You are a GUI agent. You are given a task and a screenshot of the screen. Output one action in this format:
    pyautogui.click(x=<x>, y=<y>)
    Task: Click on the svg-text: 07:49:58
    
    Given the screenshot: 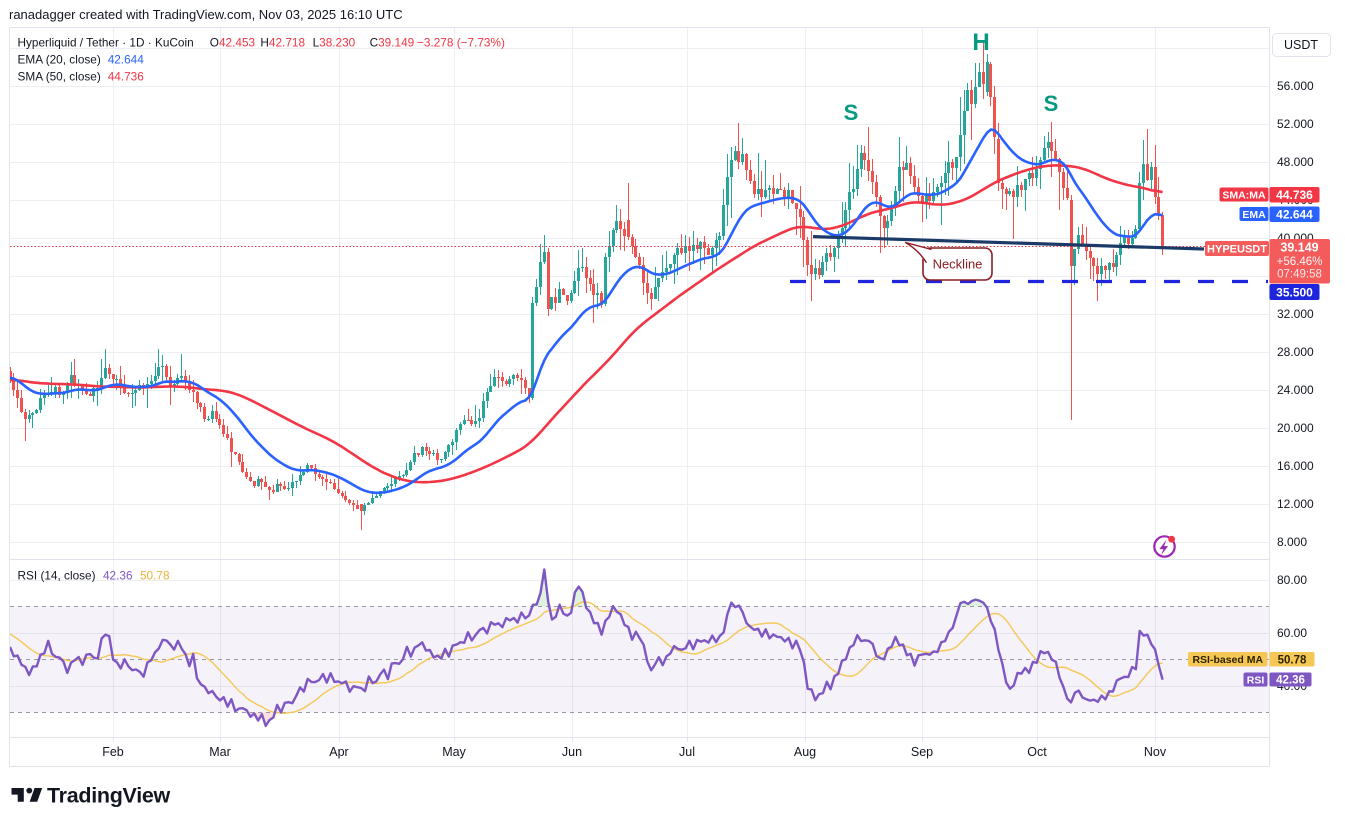 What is the action you would take?
    pyautogui.click(x=1299, y=275)
    